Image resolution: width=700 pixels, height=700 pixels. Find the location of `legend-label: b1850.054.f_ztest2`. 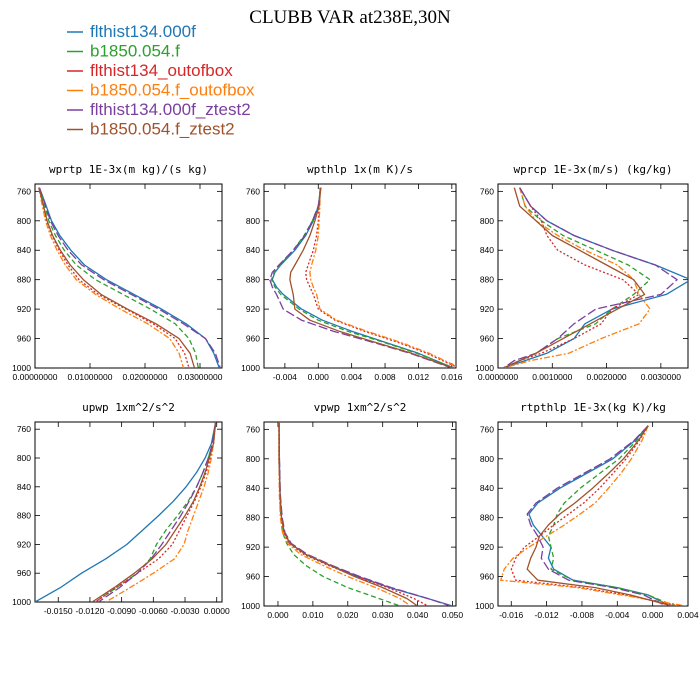

legend-label: b1850.054.f_ztest2 is located at coordinates (162, 129).